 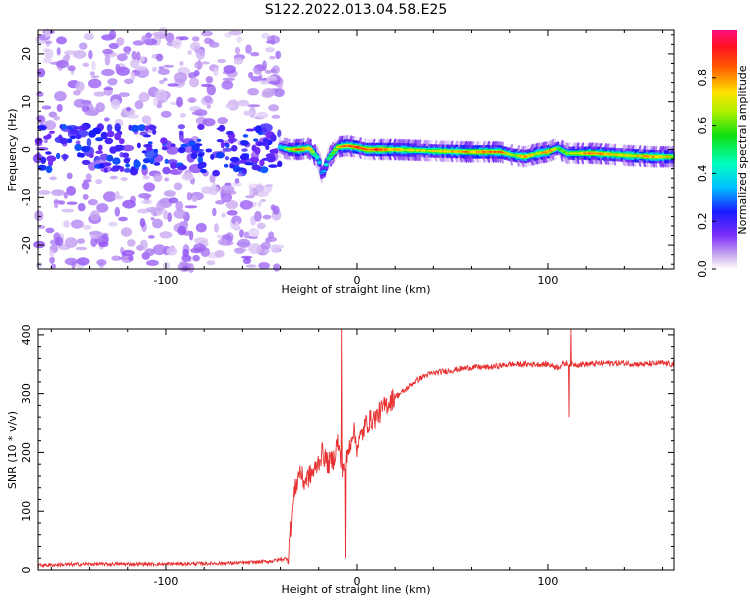 I want to click on heatmap-y-tick-label: -10, so click(x=26, y=197).